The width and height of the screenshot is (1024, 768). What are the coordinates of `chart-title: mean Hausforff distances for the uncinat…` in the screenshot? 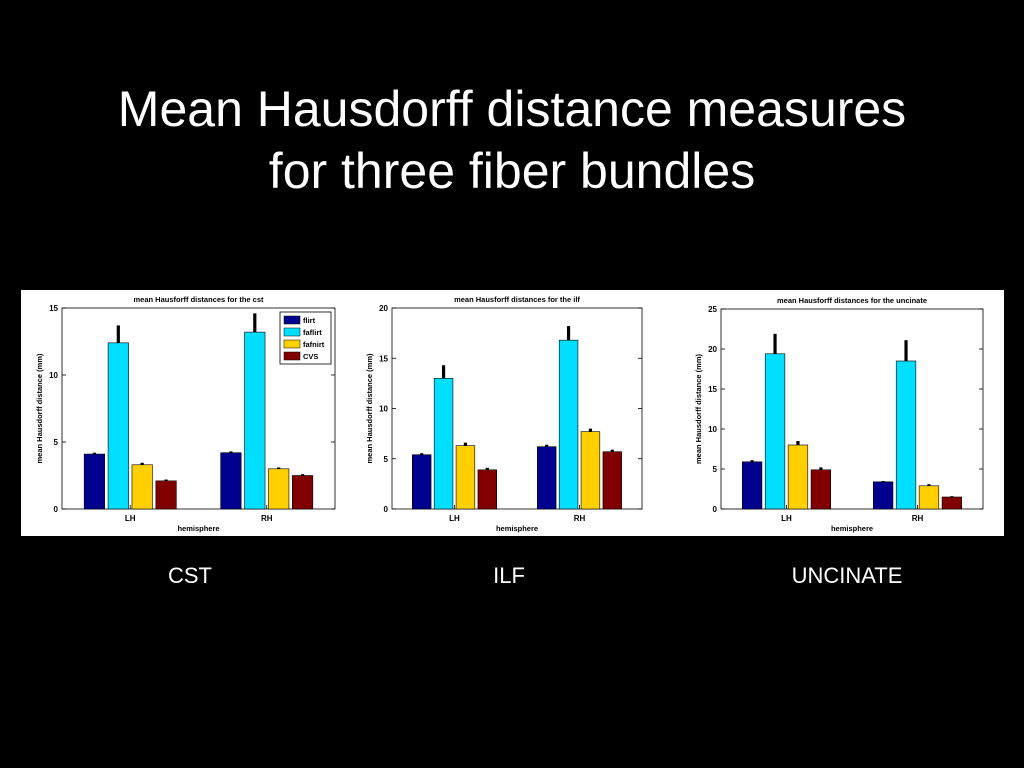 It's located at (852, 300).